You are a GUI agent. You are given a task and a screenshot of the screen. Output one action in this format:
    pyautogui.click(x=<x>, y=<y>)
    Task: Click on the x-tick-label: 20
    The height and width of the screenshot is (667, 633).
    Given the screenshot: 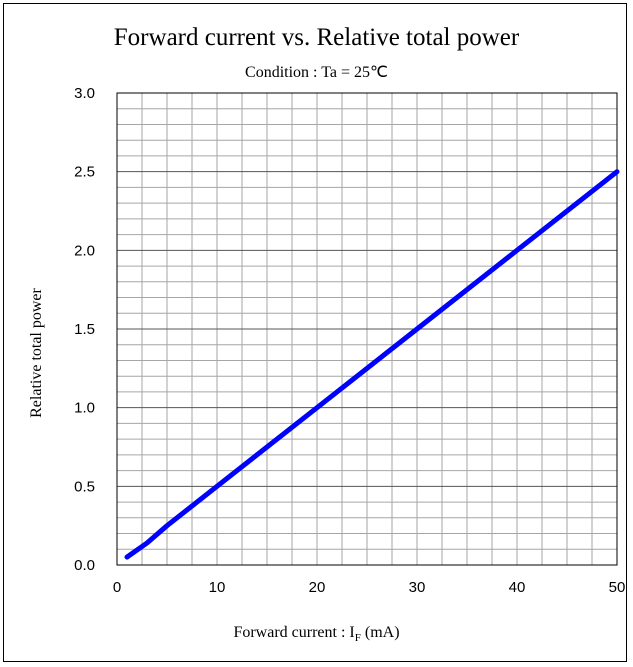 What is the action you would take?
    pyautogui.click(x=317, y=587)
    